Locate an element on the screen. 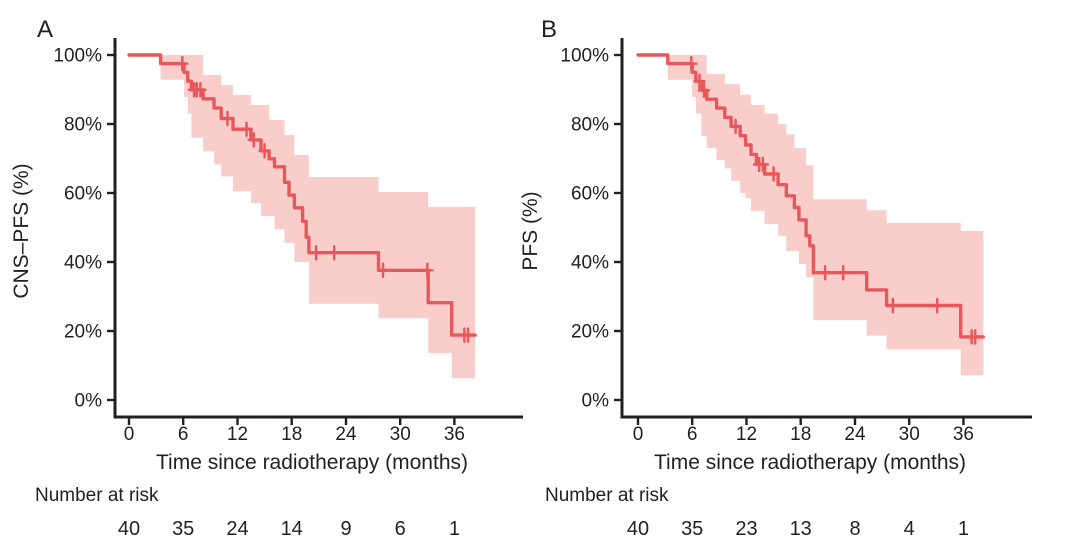  risk-value: 14 is located at coordinates (292, 529).